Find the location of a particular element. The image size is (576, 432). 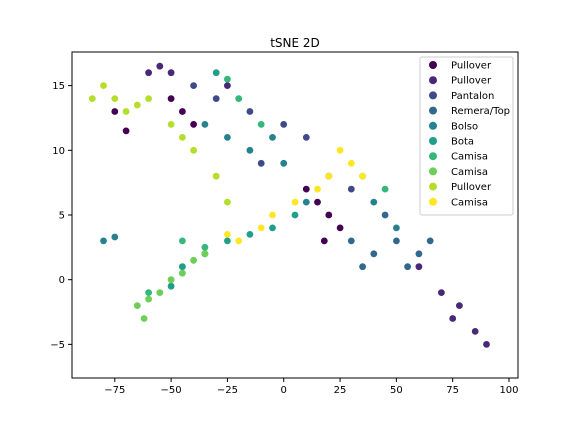

y-axis: −5 0 5 10 15 is located at coordinates (61, 216).